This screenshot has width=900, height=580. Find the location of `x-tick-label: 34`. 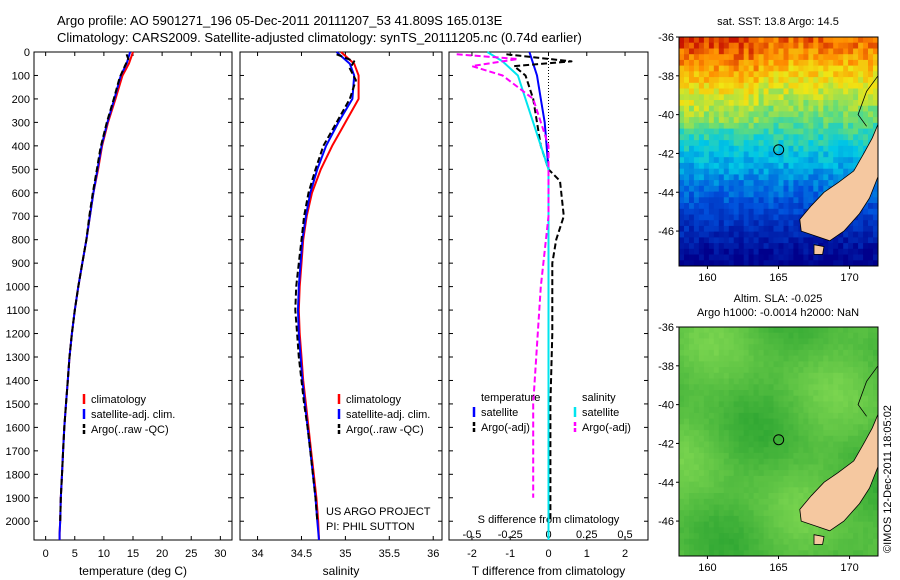

x-tick-label: 34 is located at coordinates (257, 554).